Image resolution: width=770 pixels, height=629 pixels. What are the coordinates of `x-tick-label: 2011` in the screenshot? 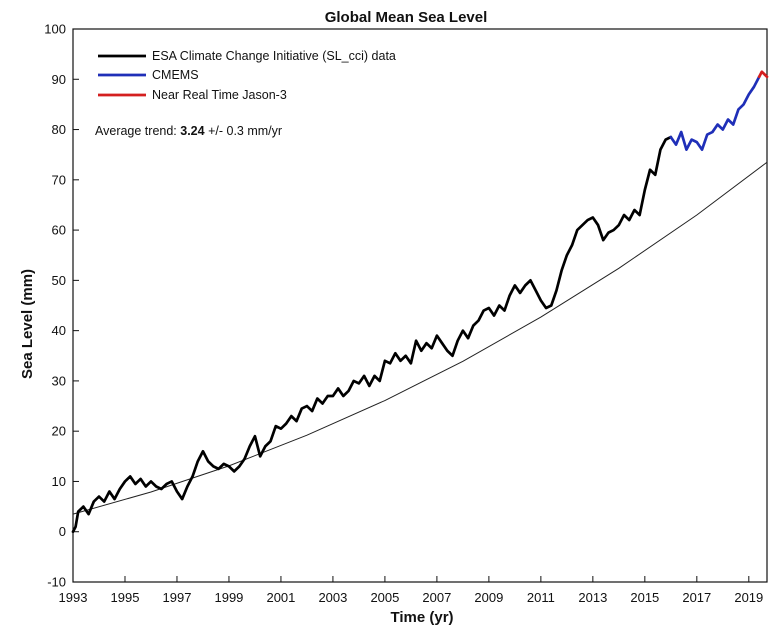 It's located at (541, 597).